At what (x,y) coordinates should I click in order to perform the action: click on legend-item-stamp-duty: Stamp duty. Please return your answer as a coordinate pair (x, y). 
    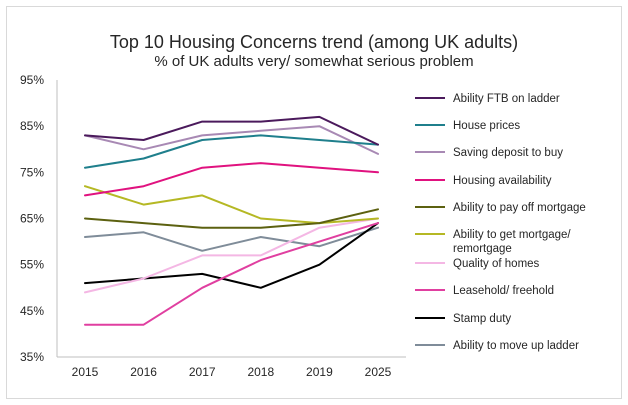
    Looking at the image, I should click on (463, 319).